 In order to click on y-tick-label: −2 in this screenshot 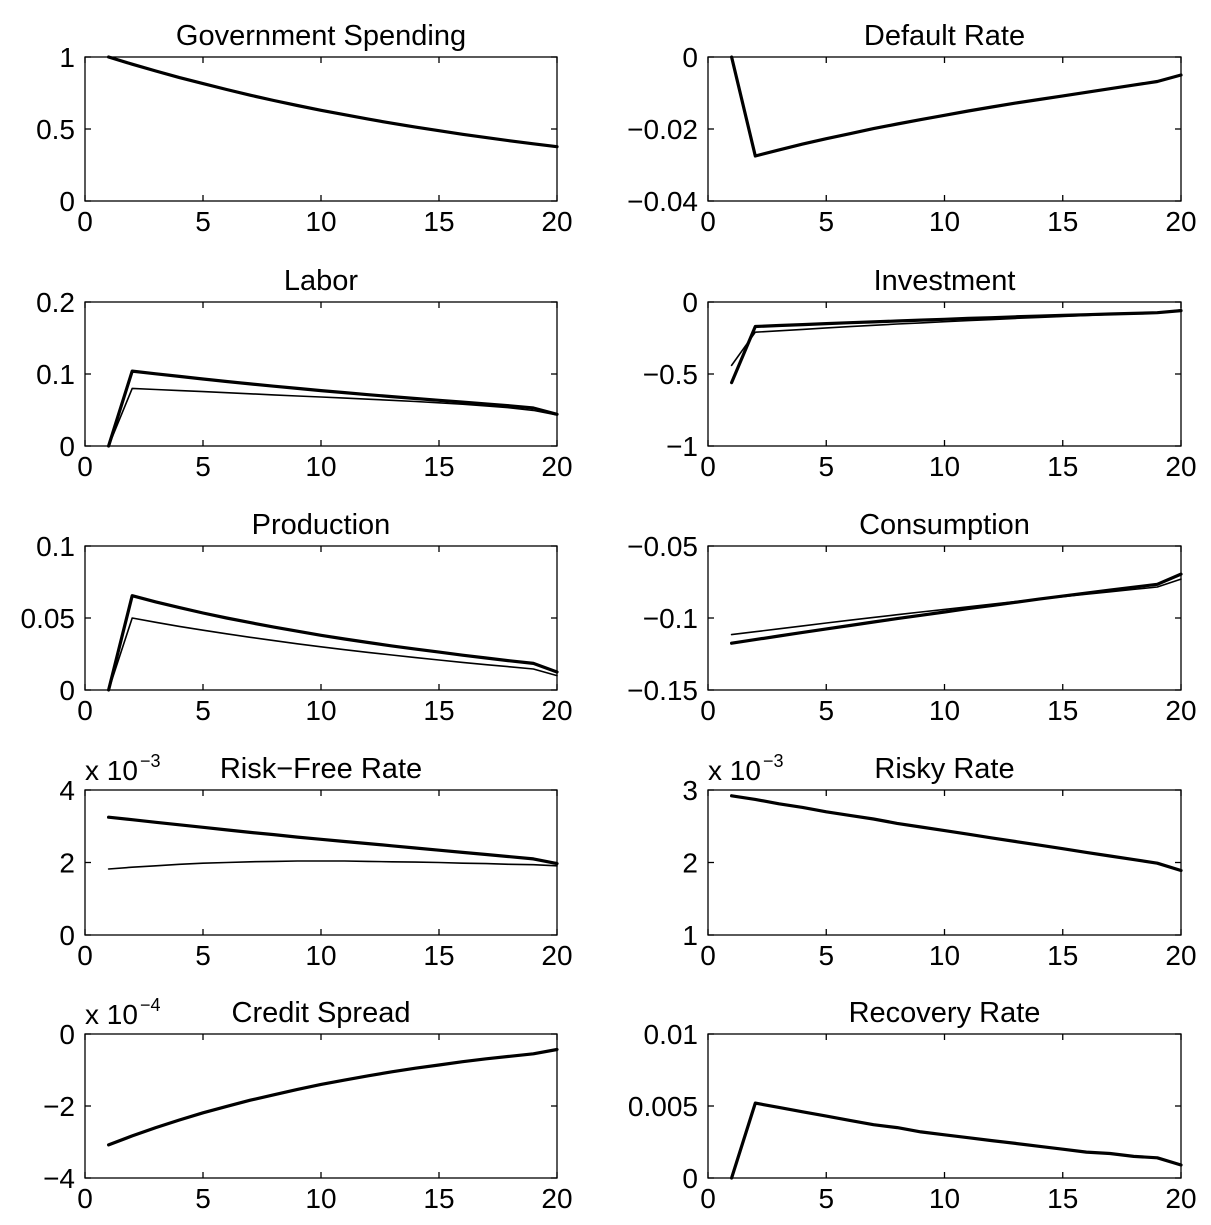, I will do `click(59, 1106)`.